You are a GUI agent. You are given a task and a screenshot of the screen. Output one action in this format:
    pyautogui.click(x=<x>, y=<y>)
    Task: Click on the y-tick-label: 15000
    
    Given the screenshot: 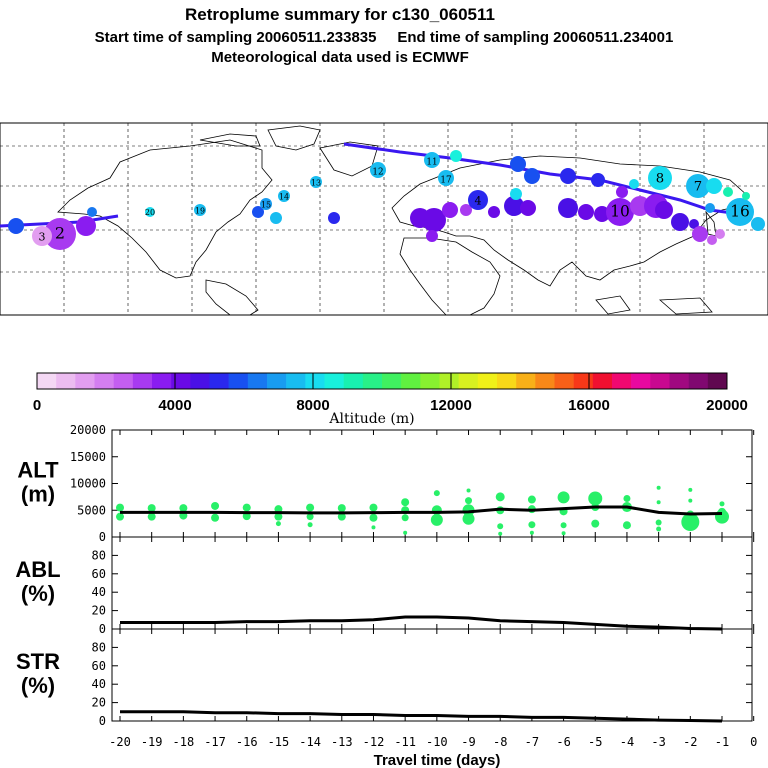 What is the action you would take?
    pyautogui.click(x=88, y=457)
    